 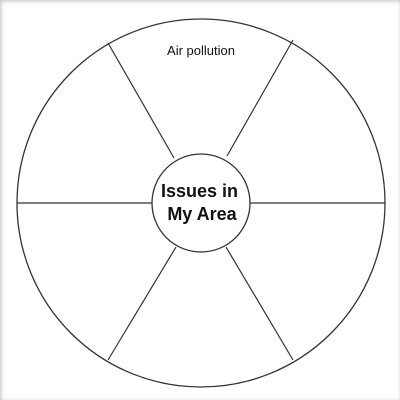 What do you see at coordinates (202, 214) in the screenshot?
I see `center-title-line-2: My Area` at bounding box center [202, 214].